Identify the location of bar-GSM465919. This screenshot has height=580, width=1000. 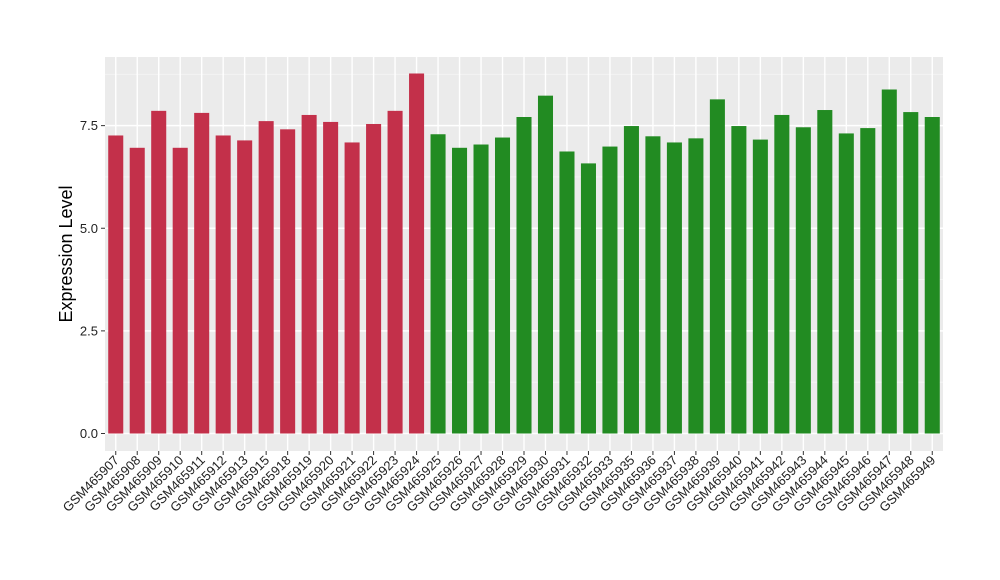
(309, 274).